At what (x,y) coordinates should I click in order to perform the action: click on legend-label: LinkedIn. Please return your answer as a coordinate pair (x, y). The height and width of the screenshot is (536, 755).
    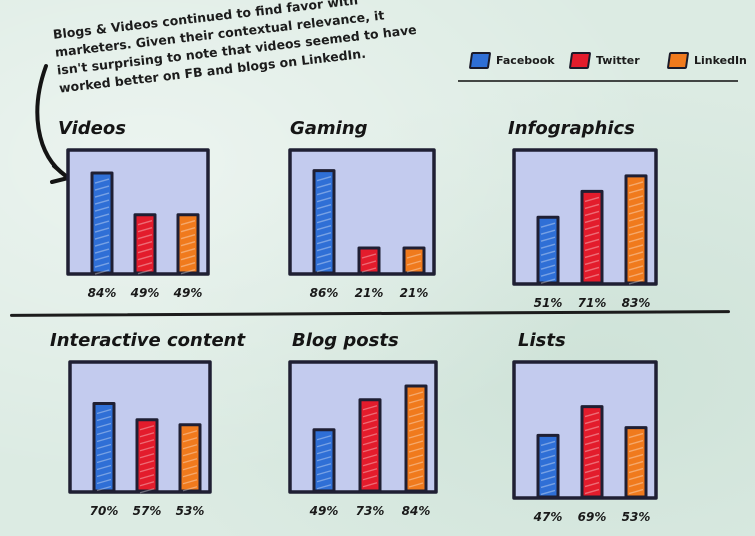
    Looking at the image, I should click on (720, 60).